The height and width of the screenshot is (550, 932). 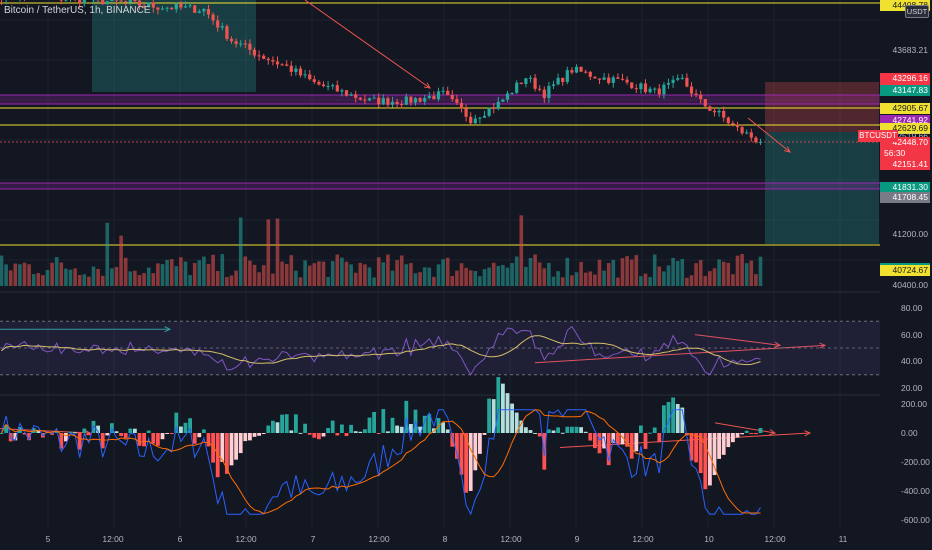 What do you see at coordinates (905, 90) in the screenshot?
I see `price-axis-label: 43147.83` at bounding box center [905, 90].